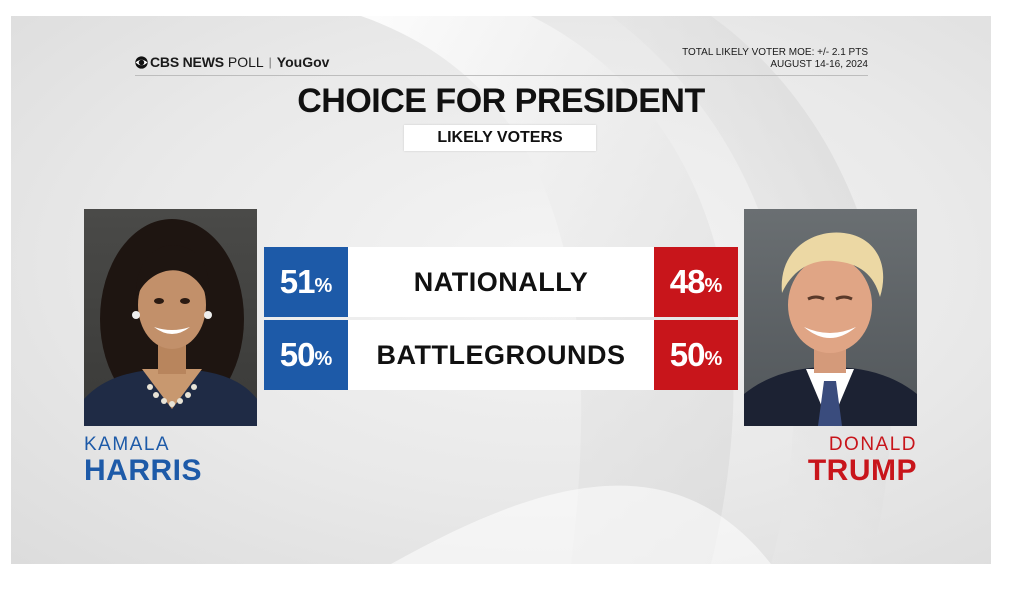  I want to click on trump-value: 48, so click(687, 281).